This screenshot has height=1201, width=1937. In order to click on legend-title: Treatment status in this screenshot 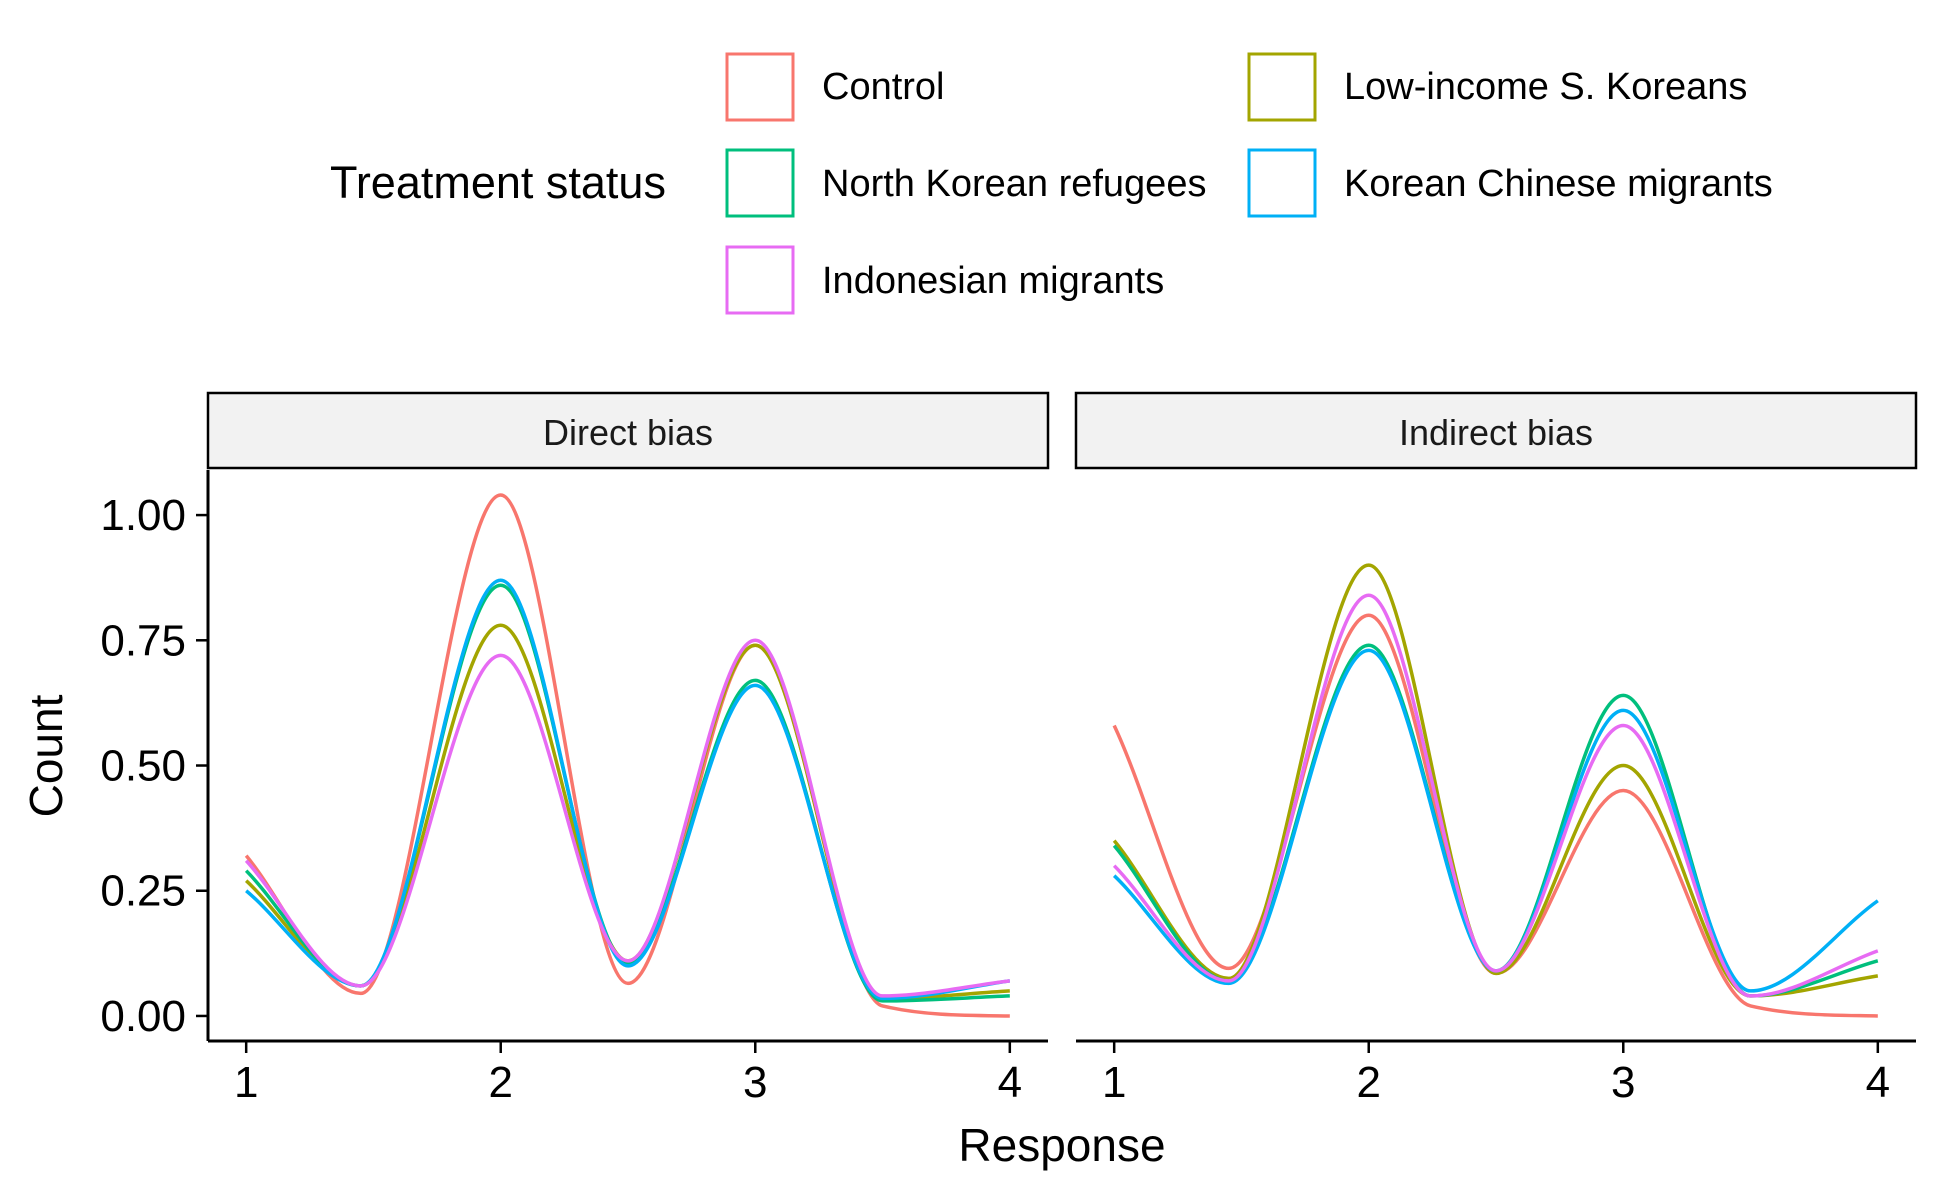, I will do `click(498, 182)`.